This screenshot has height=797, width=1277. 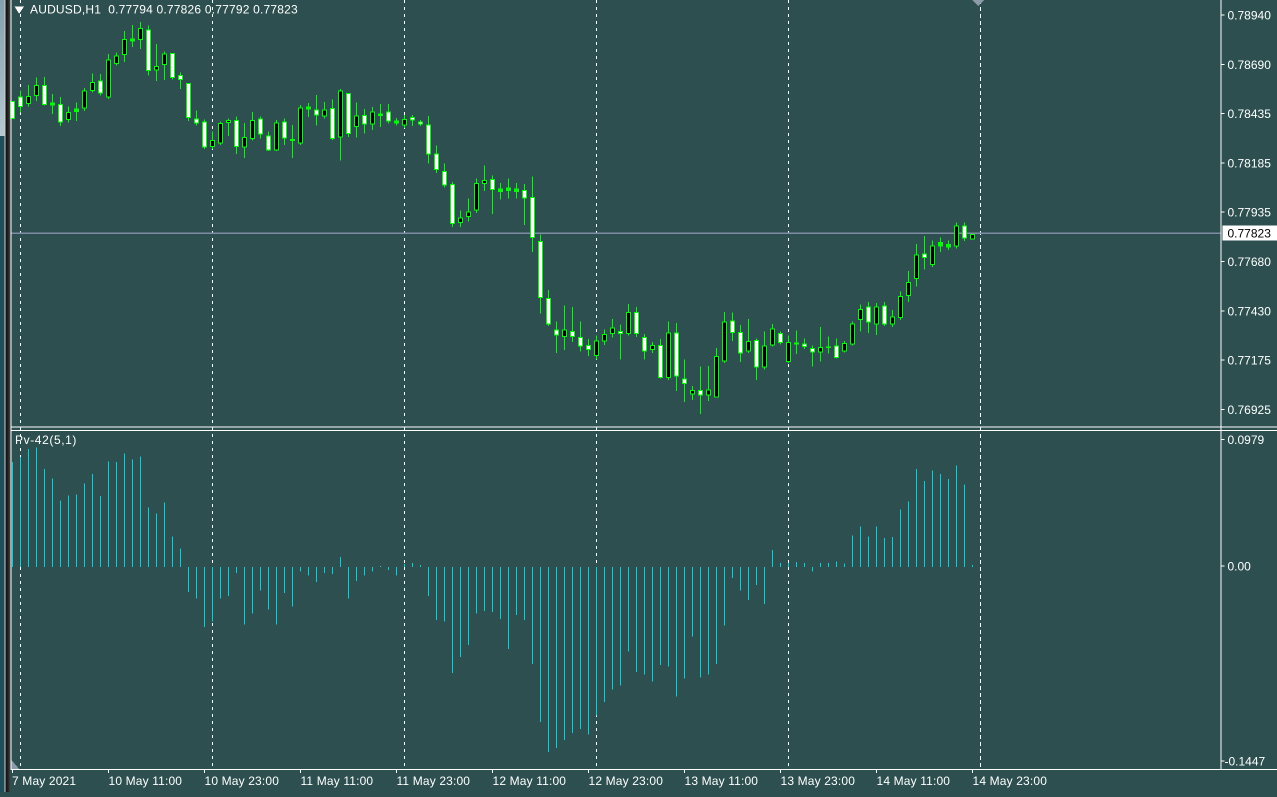 I want to click on svg-text: 12 May 23:00, so click(x=626, y=781).